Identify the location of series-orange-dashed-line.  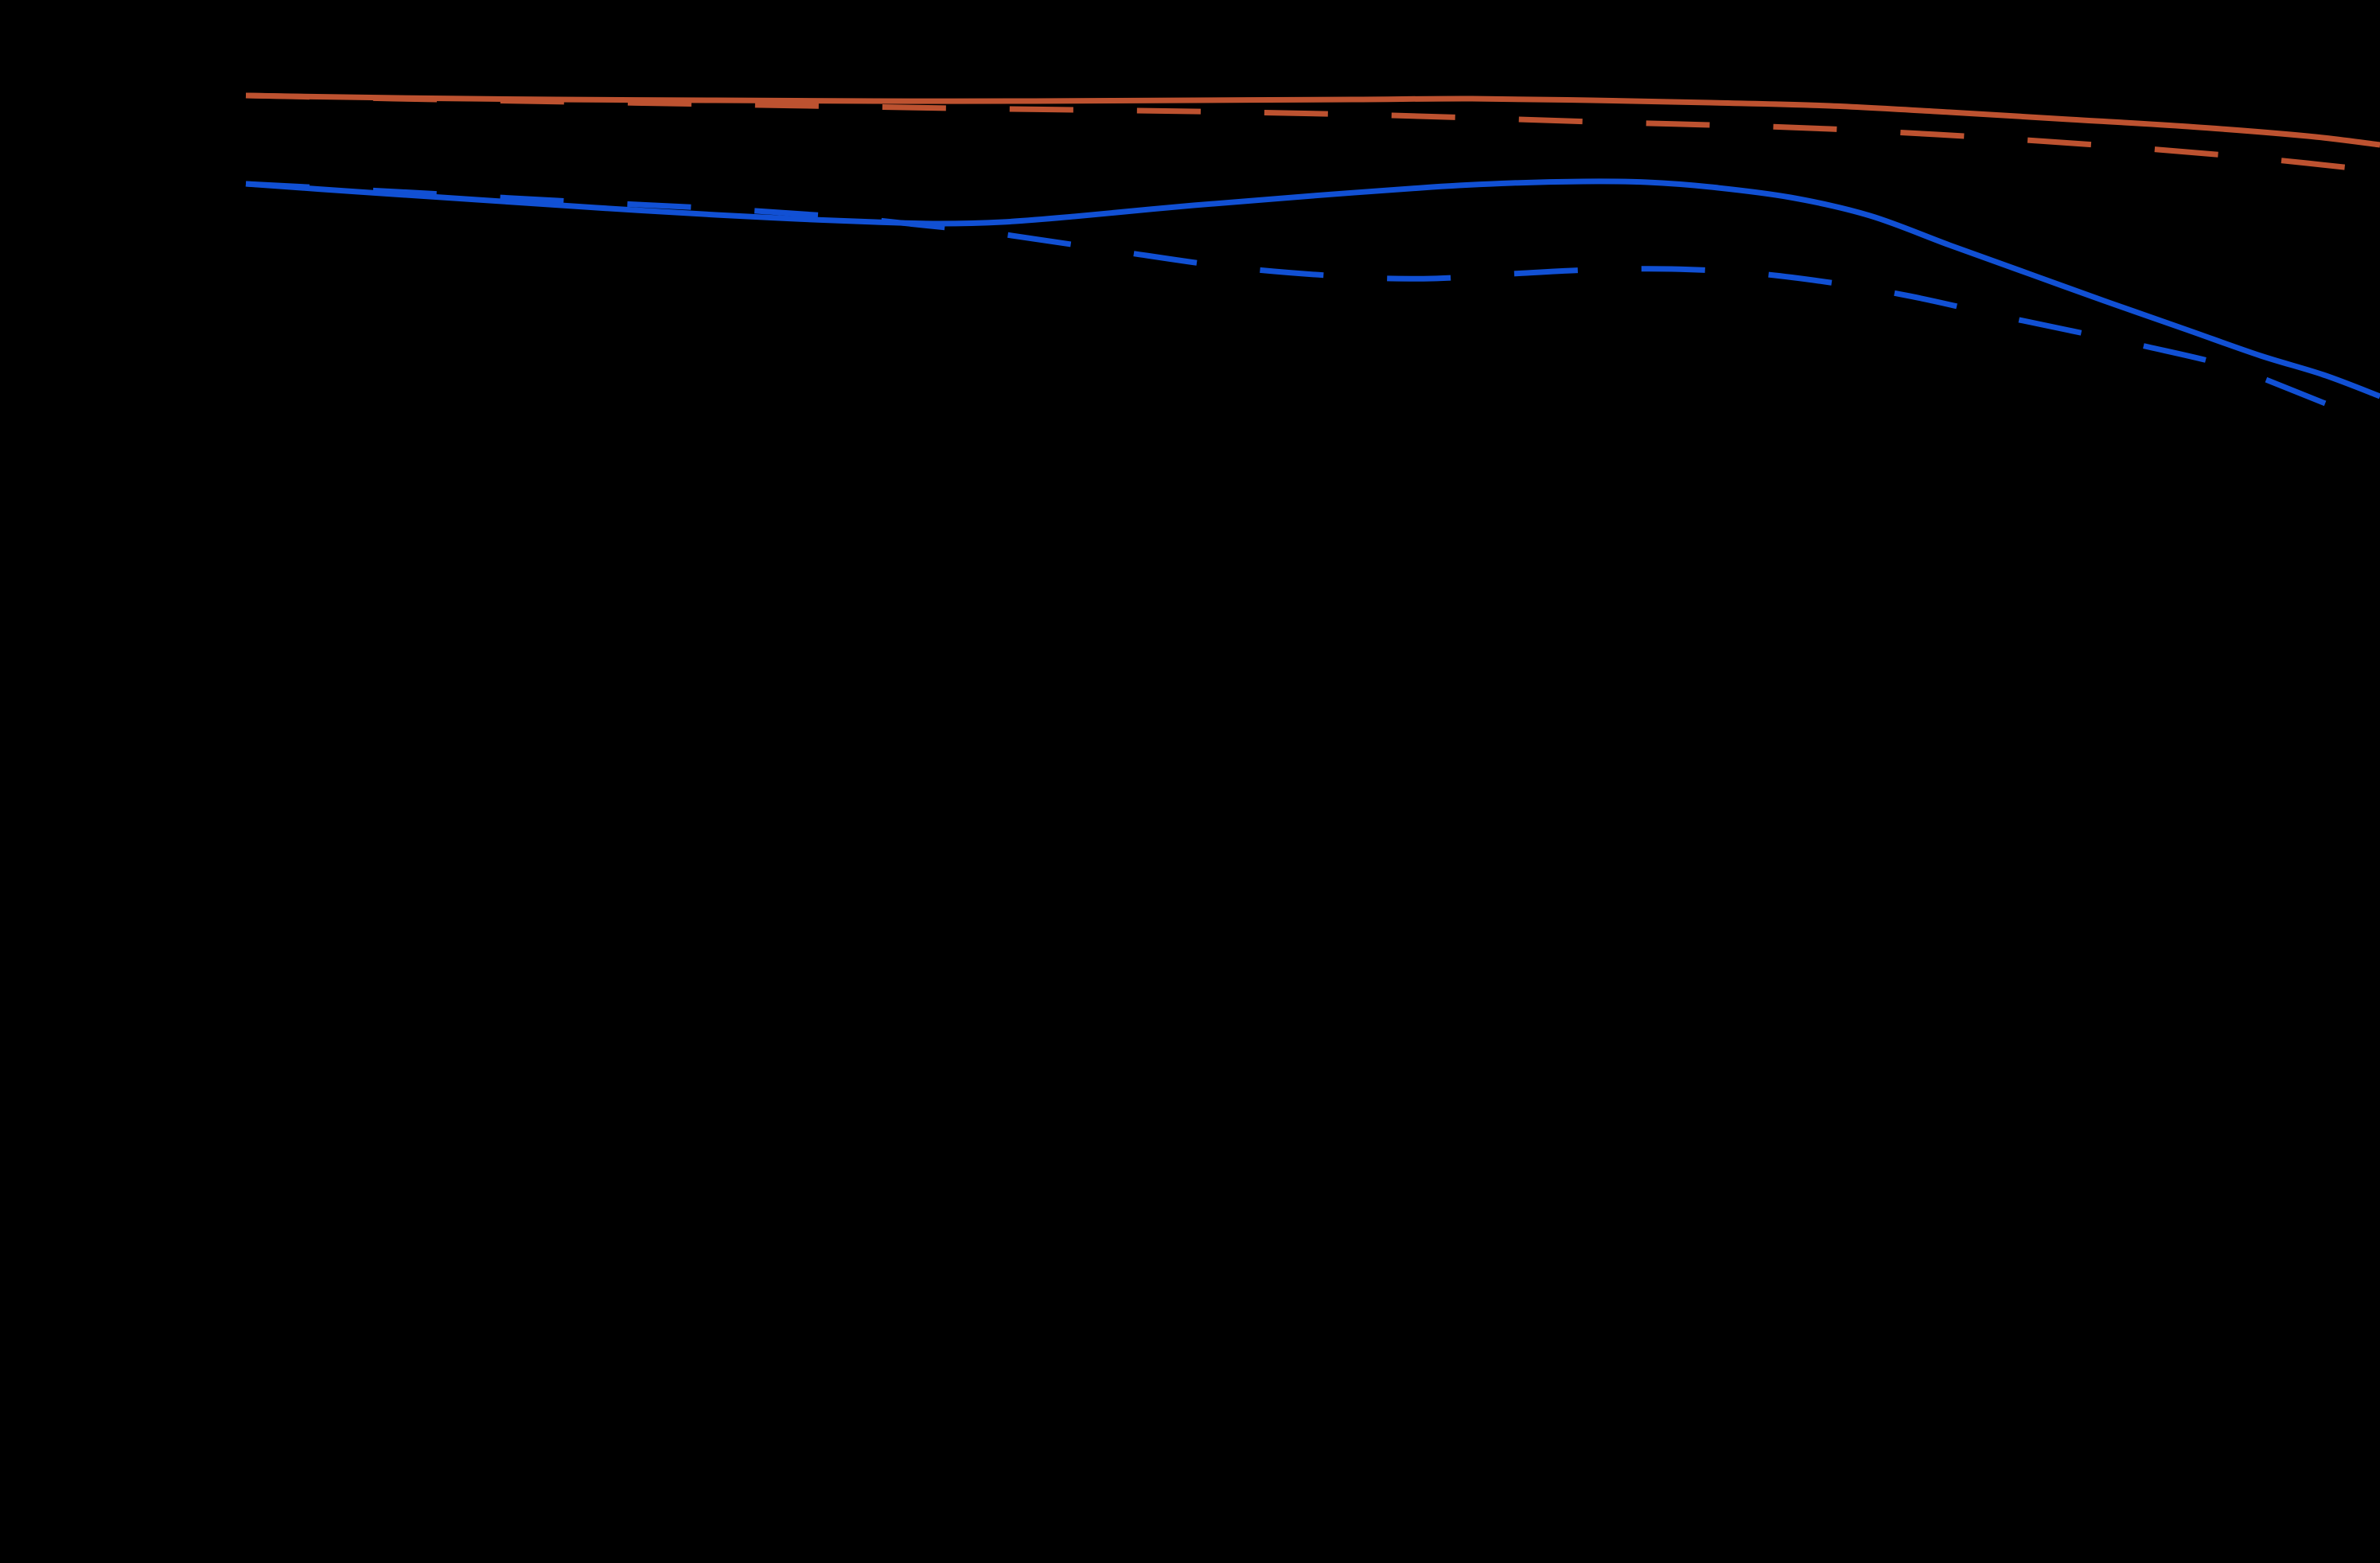
(1312, 133).